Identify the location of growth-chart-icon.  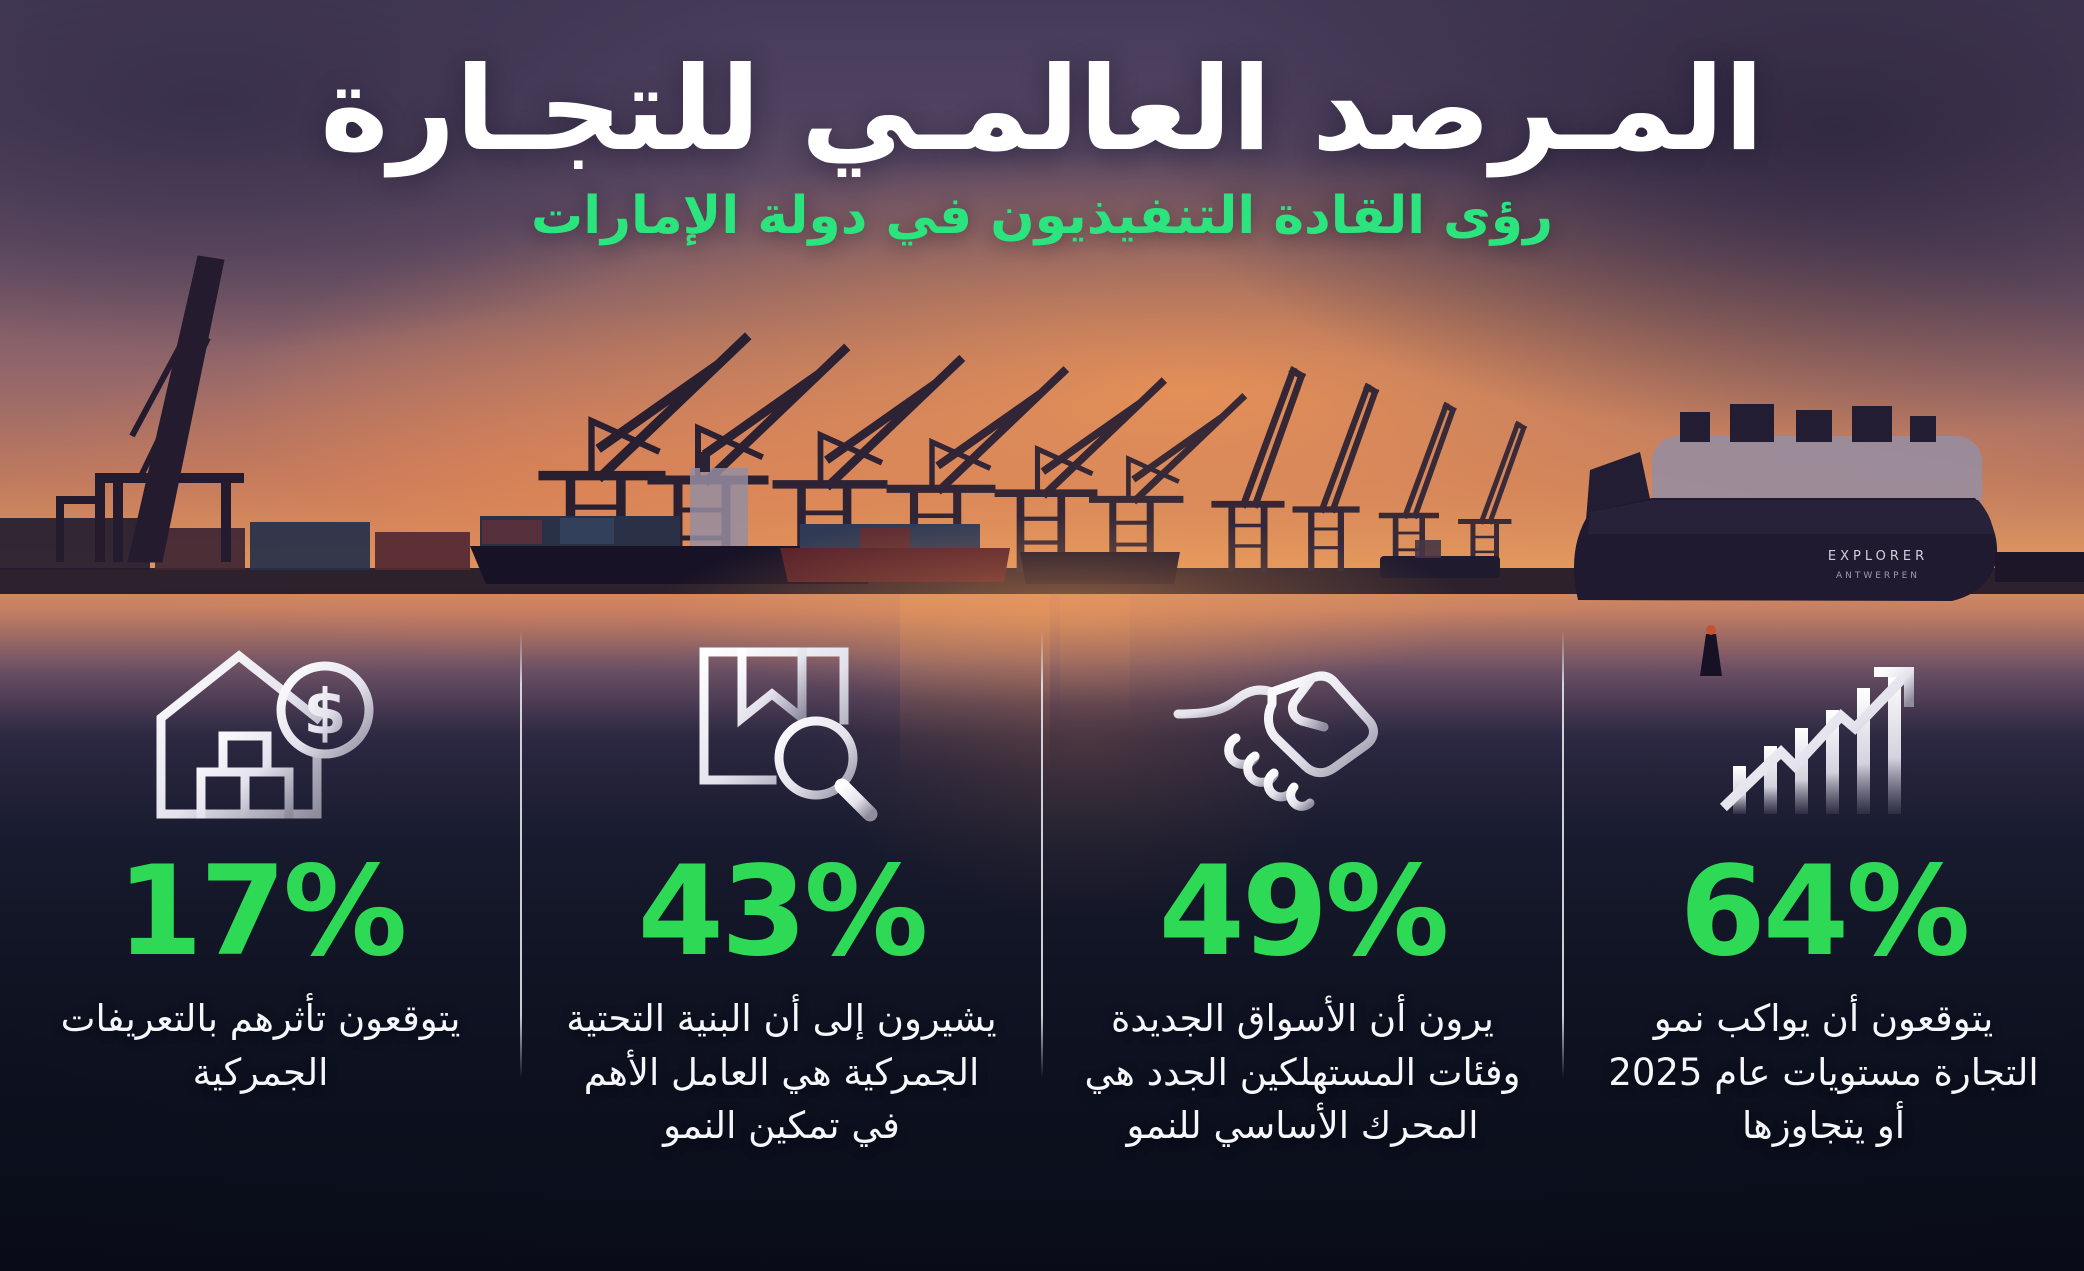
(1824, 718).